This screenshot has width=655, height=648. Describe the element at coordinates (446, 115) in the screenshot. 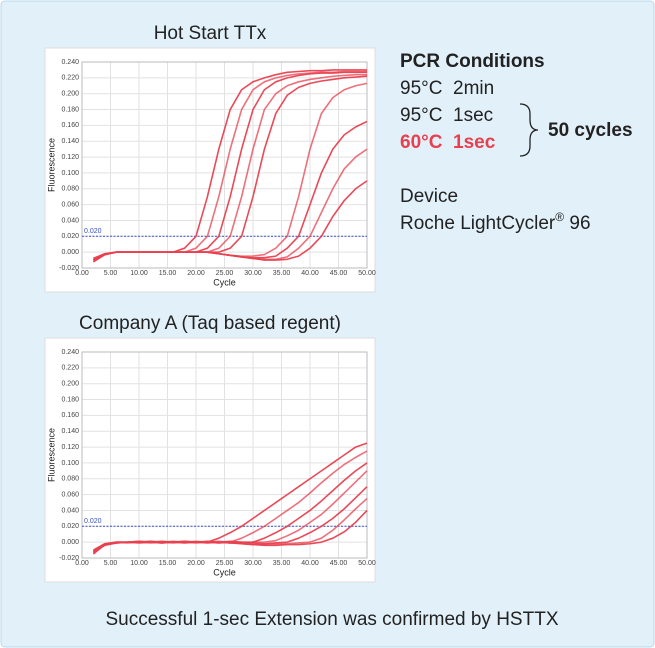

I see `condition-step: 95°C 1sec` at that location.